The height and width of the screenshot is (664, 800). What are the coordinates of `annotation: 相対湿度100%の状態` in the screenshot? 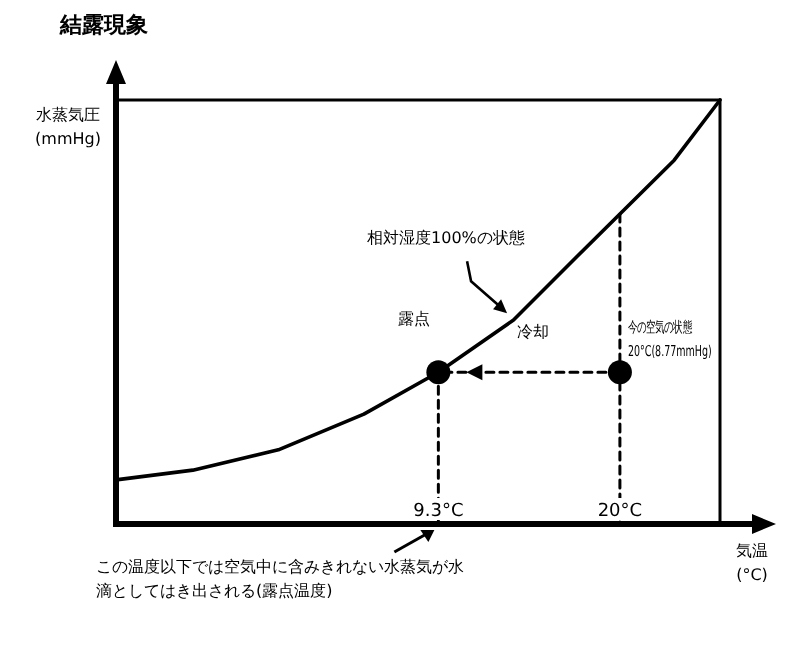 It's located at (446, 238).